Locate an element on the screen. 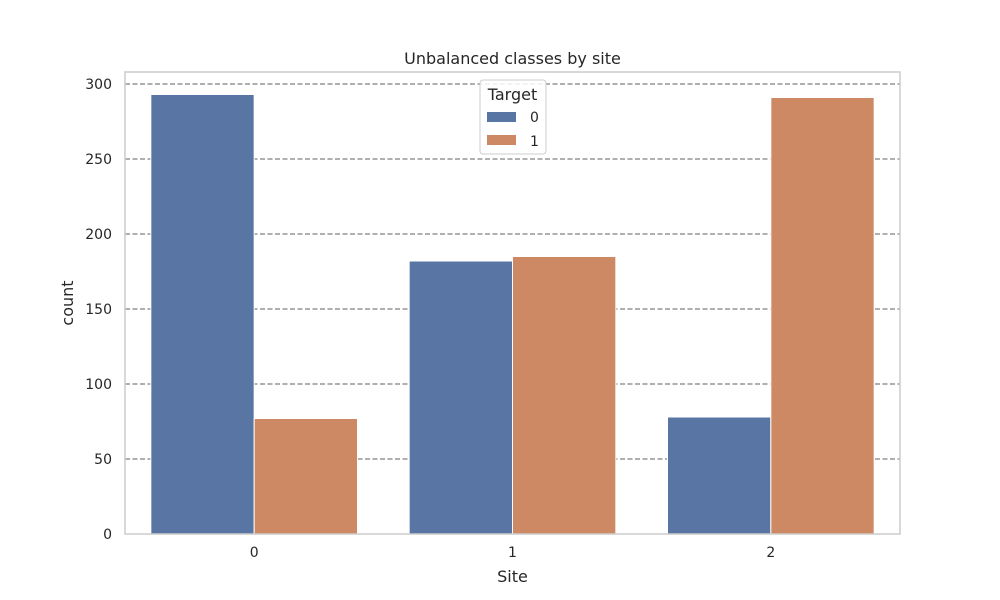 This screenshot has height=600, width=1000. legend: Target 0 1 is located at coordinates (513, 117).